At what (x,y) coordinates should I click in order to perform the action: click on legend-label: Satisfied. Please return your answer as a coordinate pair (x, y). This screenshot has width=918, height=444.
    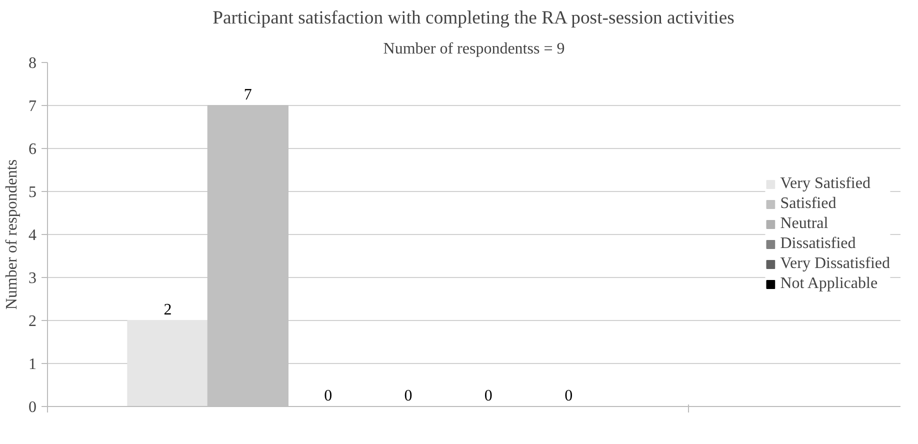
    Looking at the image, I should click on (808, 204).